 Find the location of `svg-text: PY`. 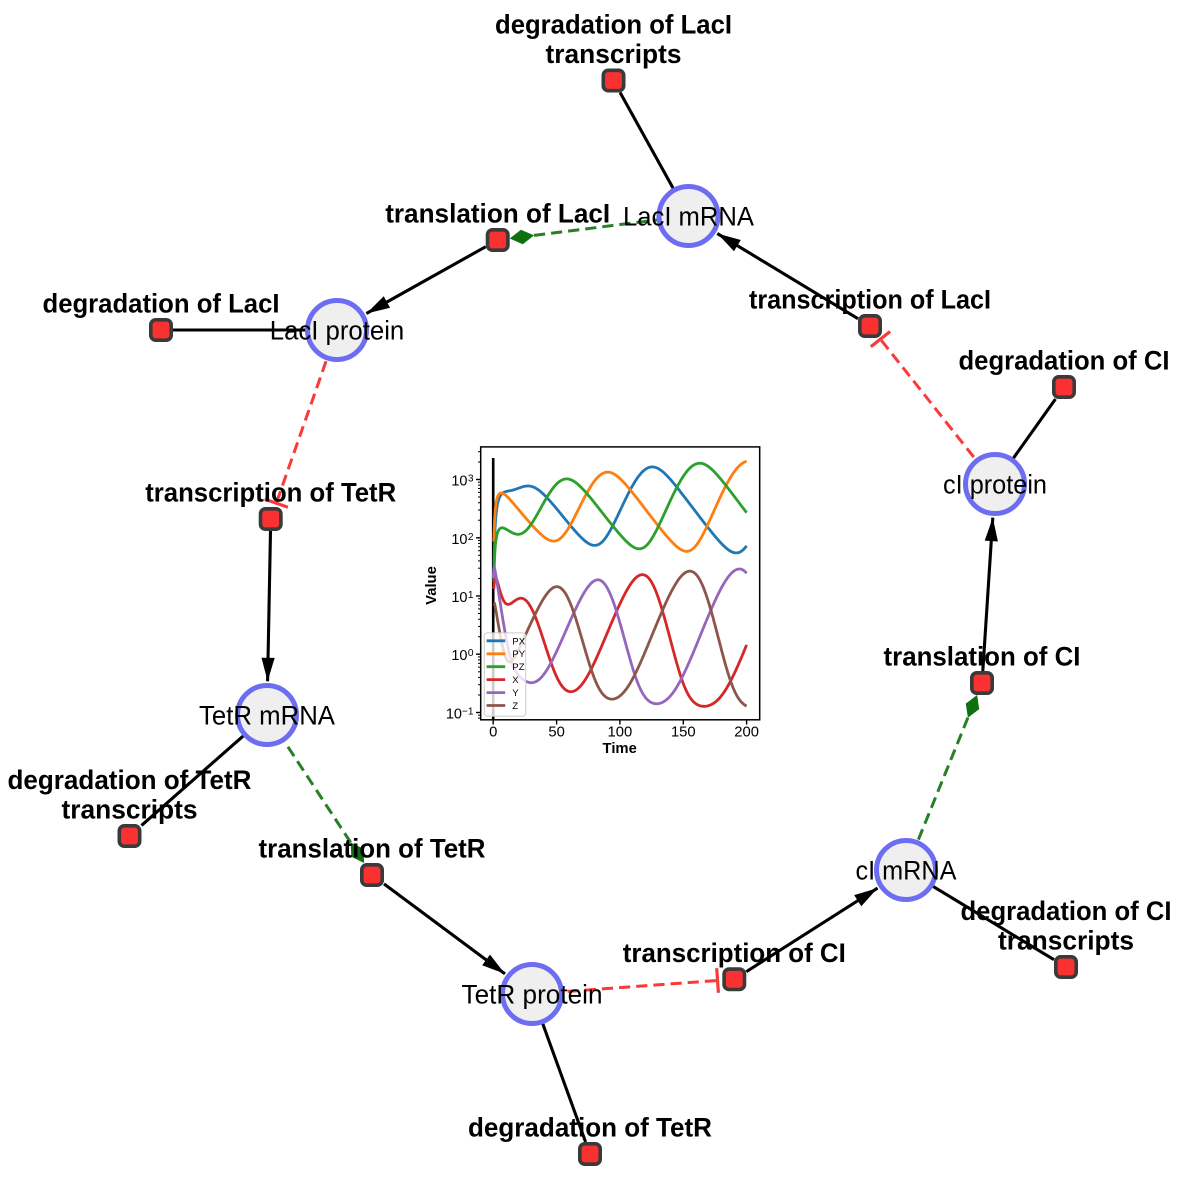

svg-text: PY is located at coordinates (518, 654).